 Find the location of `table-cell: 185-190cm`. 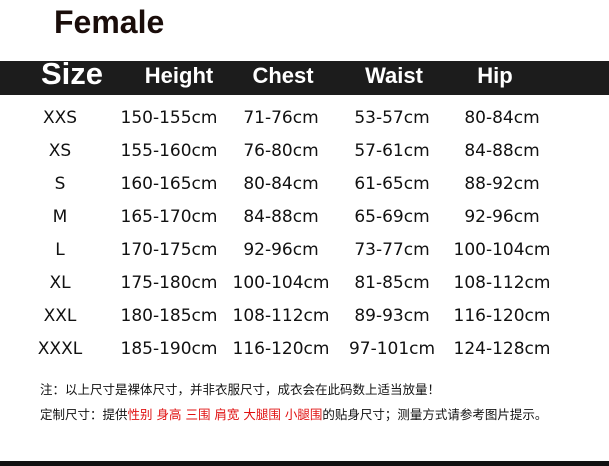

table-cell: 185-190cm is located at coordinates (169, 349).